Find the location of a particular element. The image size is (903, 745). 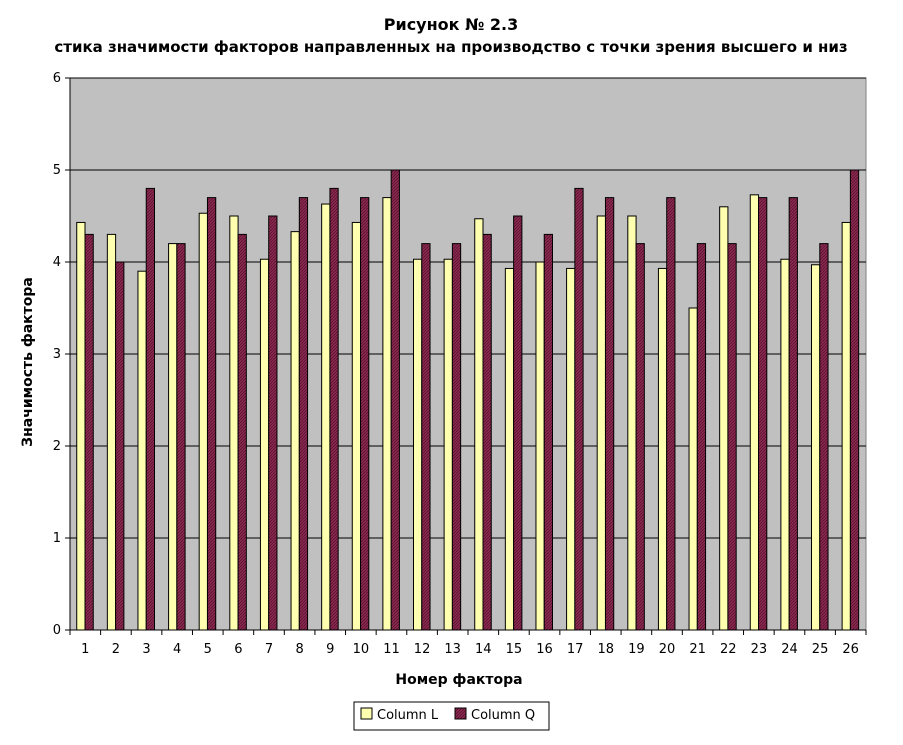

legend-swatch-column-l is located at coordinates (366, 713).